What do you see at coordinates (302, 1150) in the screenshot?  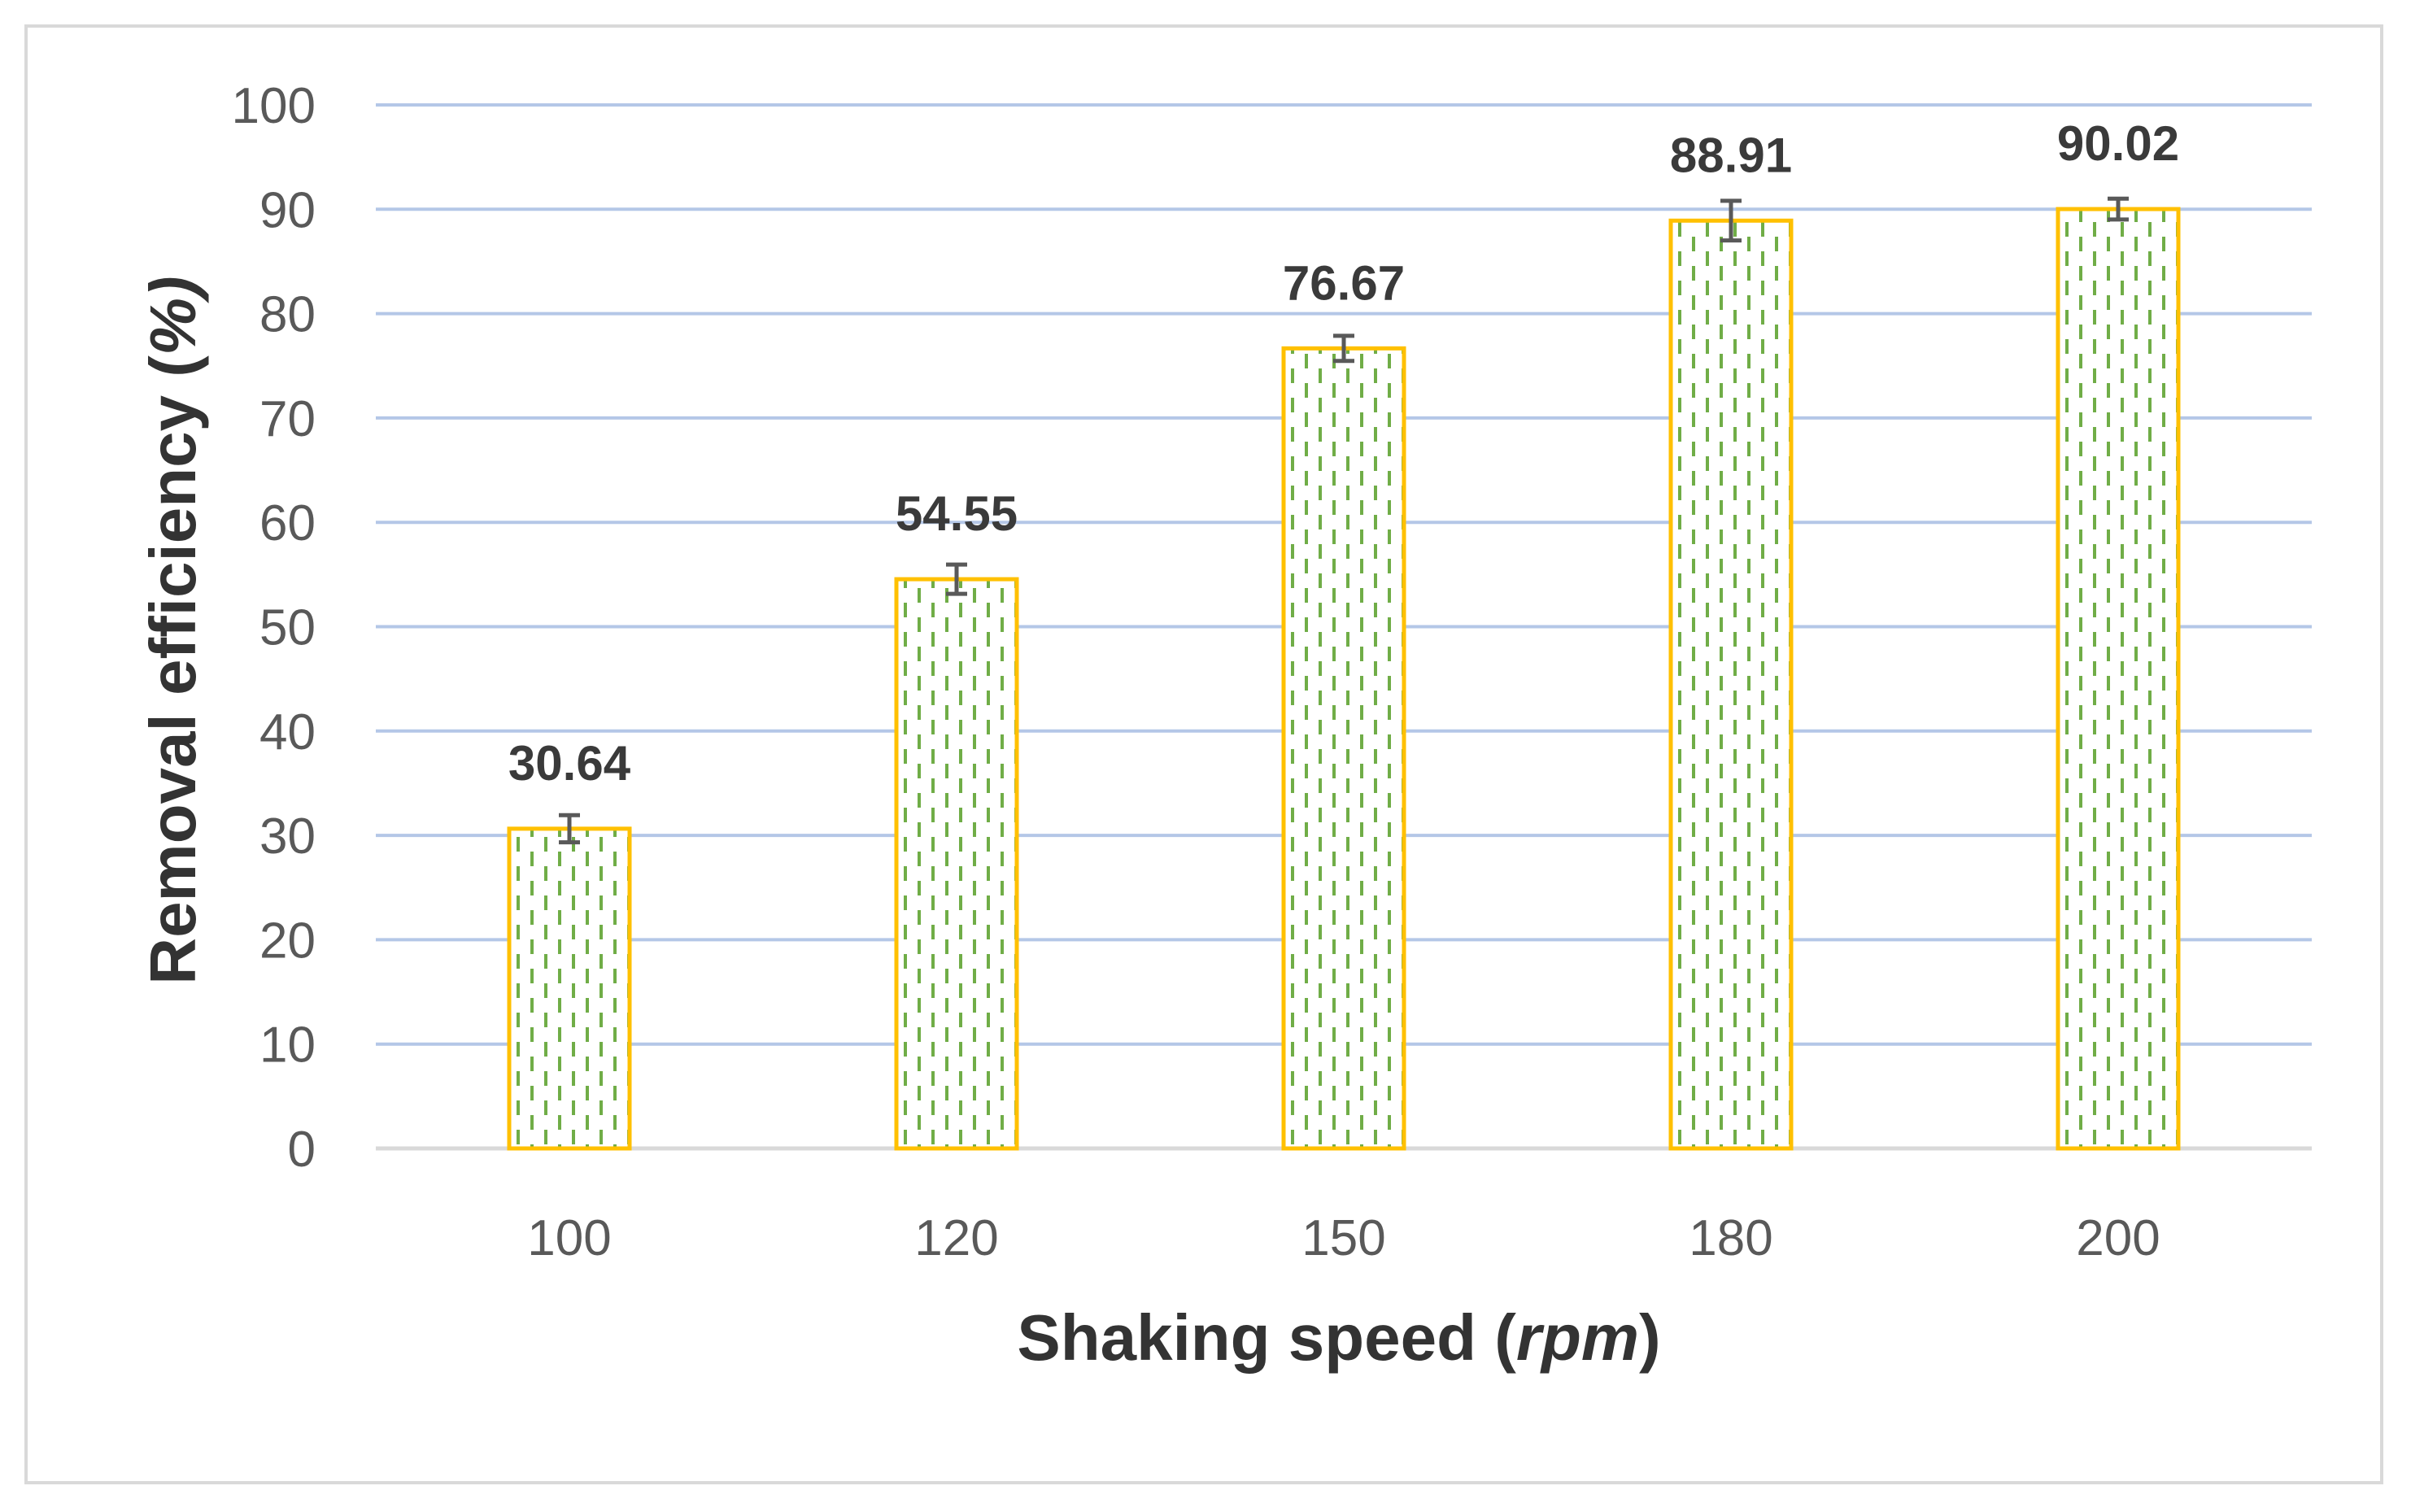 I see `y-tick-label: 0` at bounding box center [302, 1150].